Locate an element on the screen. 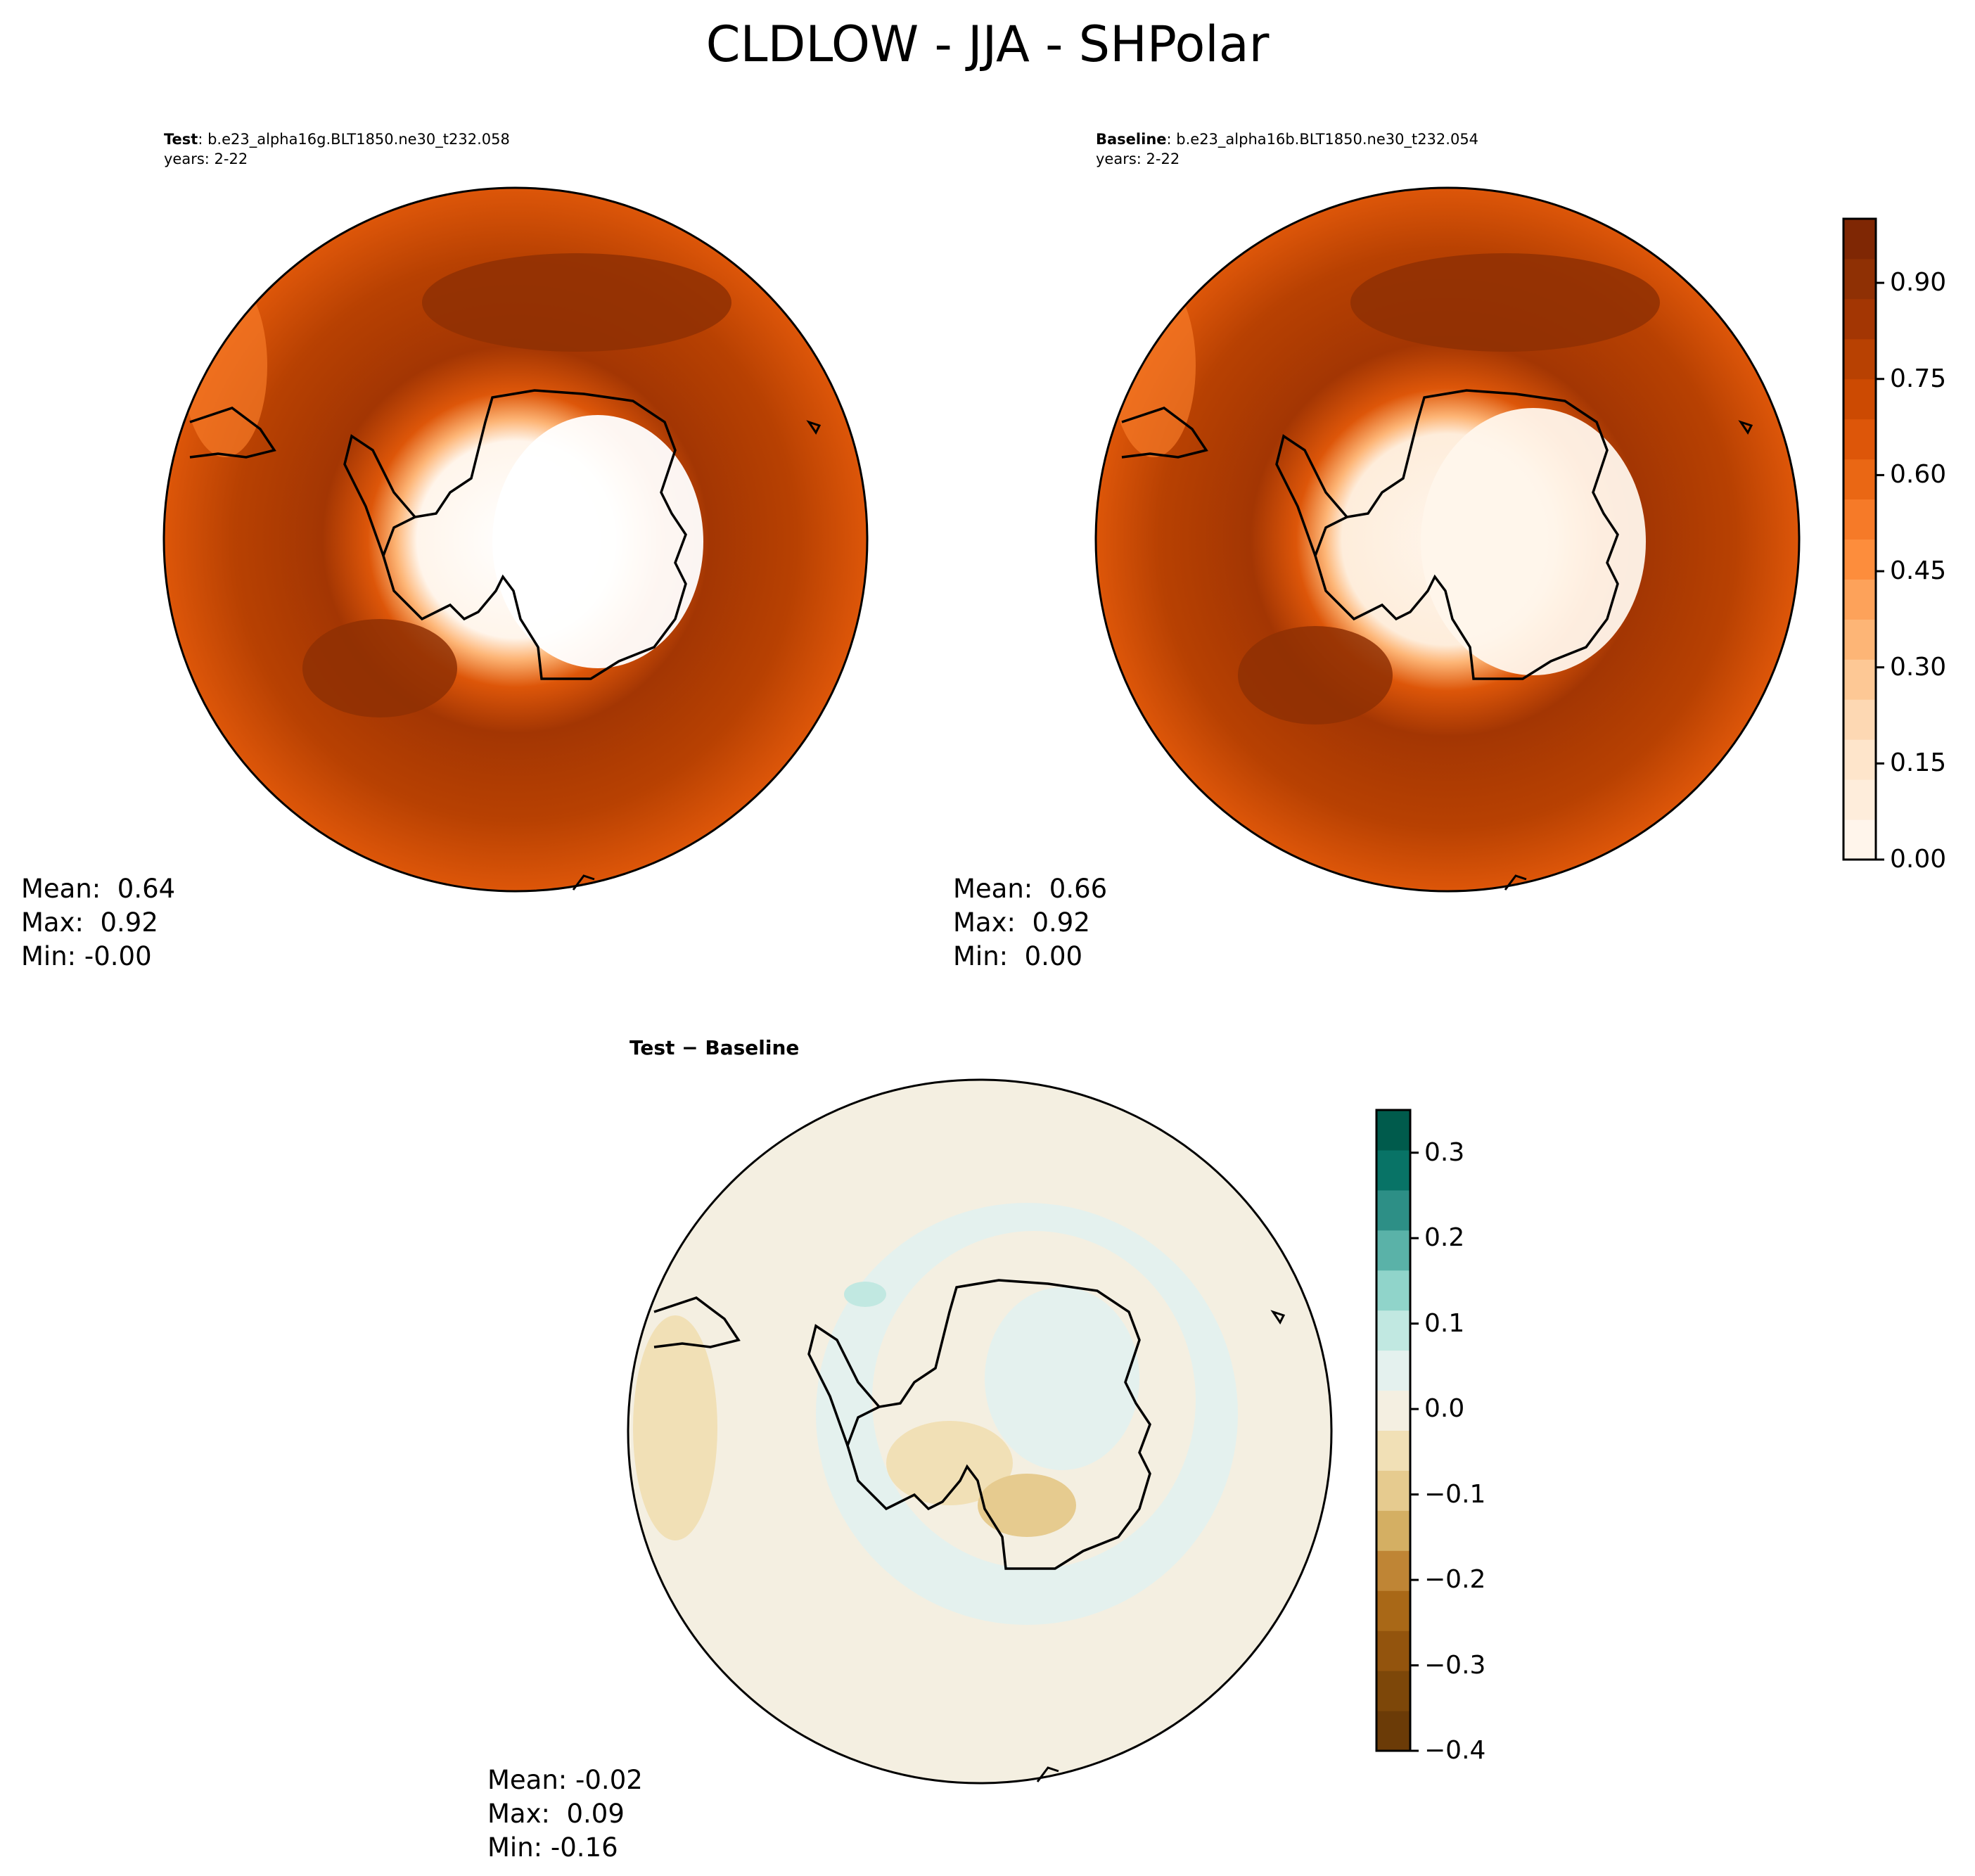 This screenshot has height=1876, width=1975. main-colorbar-tick-label: 0.60 is located at coordinates (1918, 475).